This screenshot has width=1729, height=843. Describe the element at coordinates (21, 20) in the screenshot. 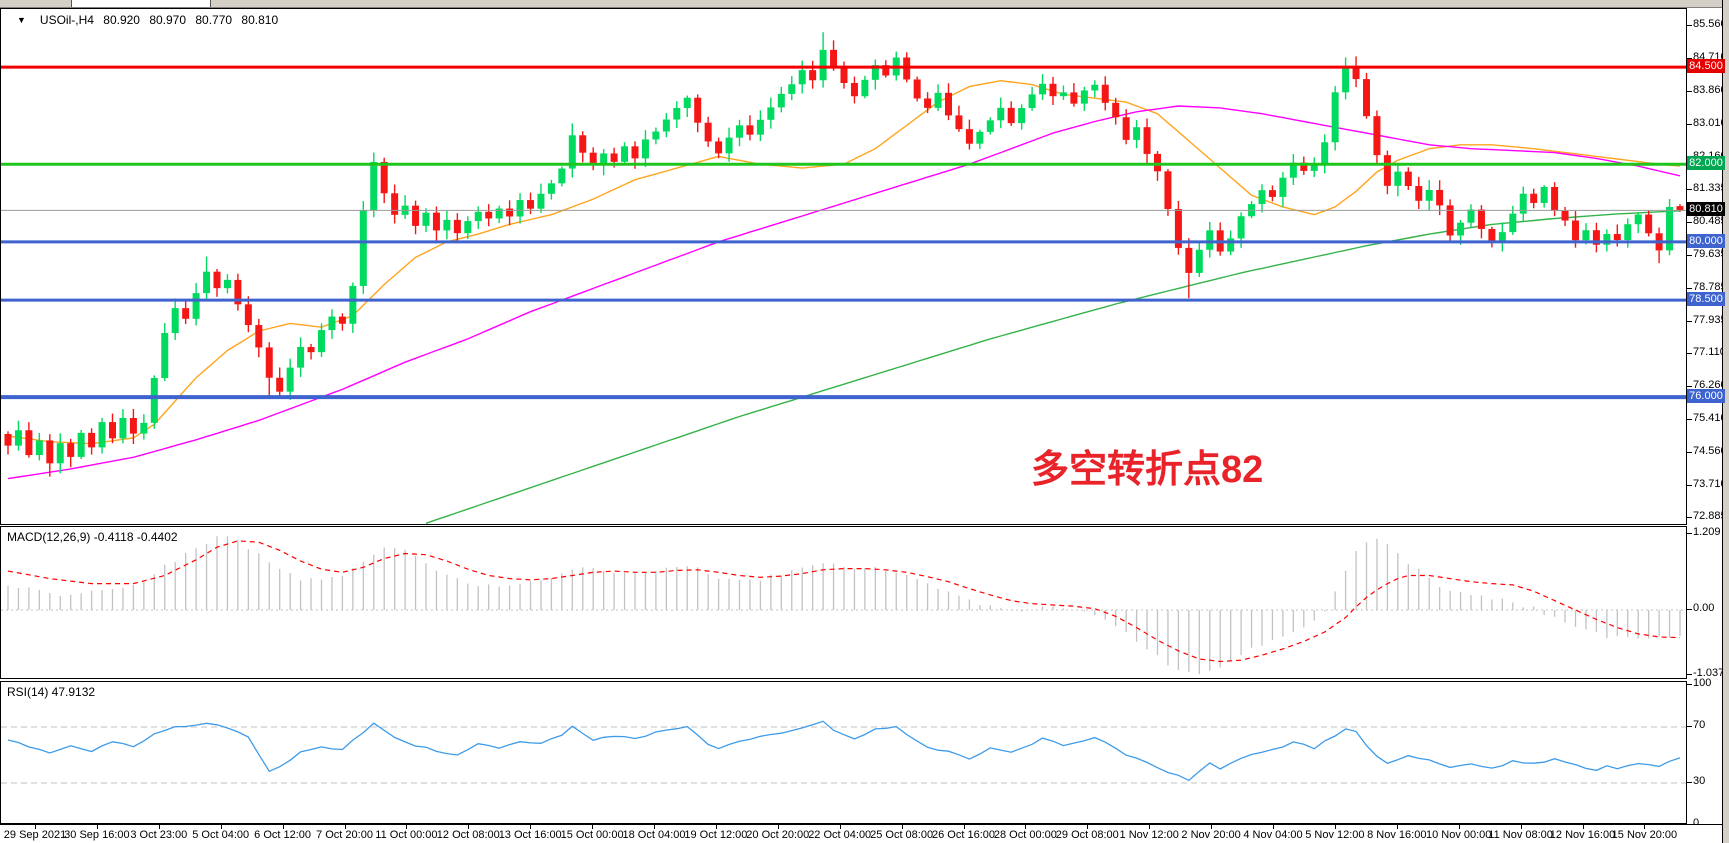

I see `chevron-down-icon: ▼` at that location.